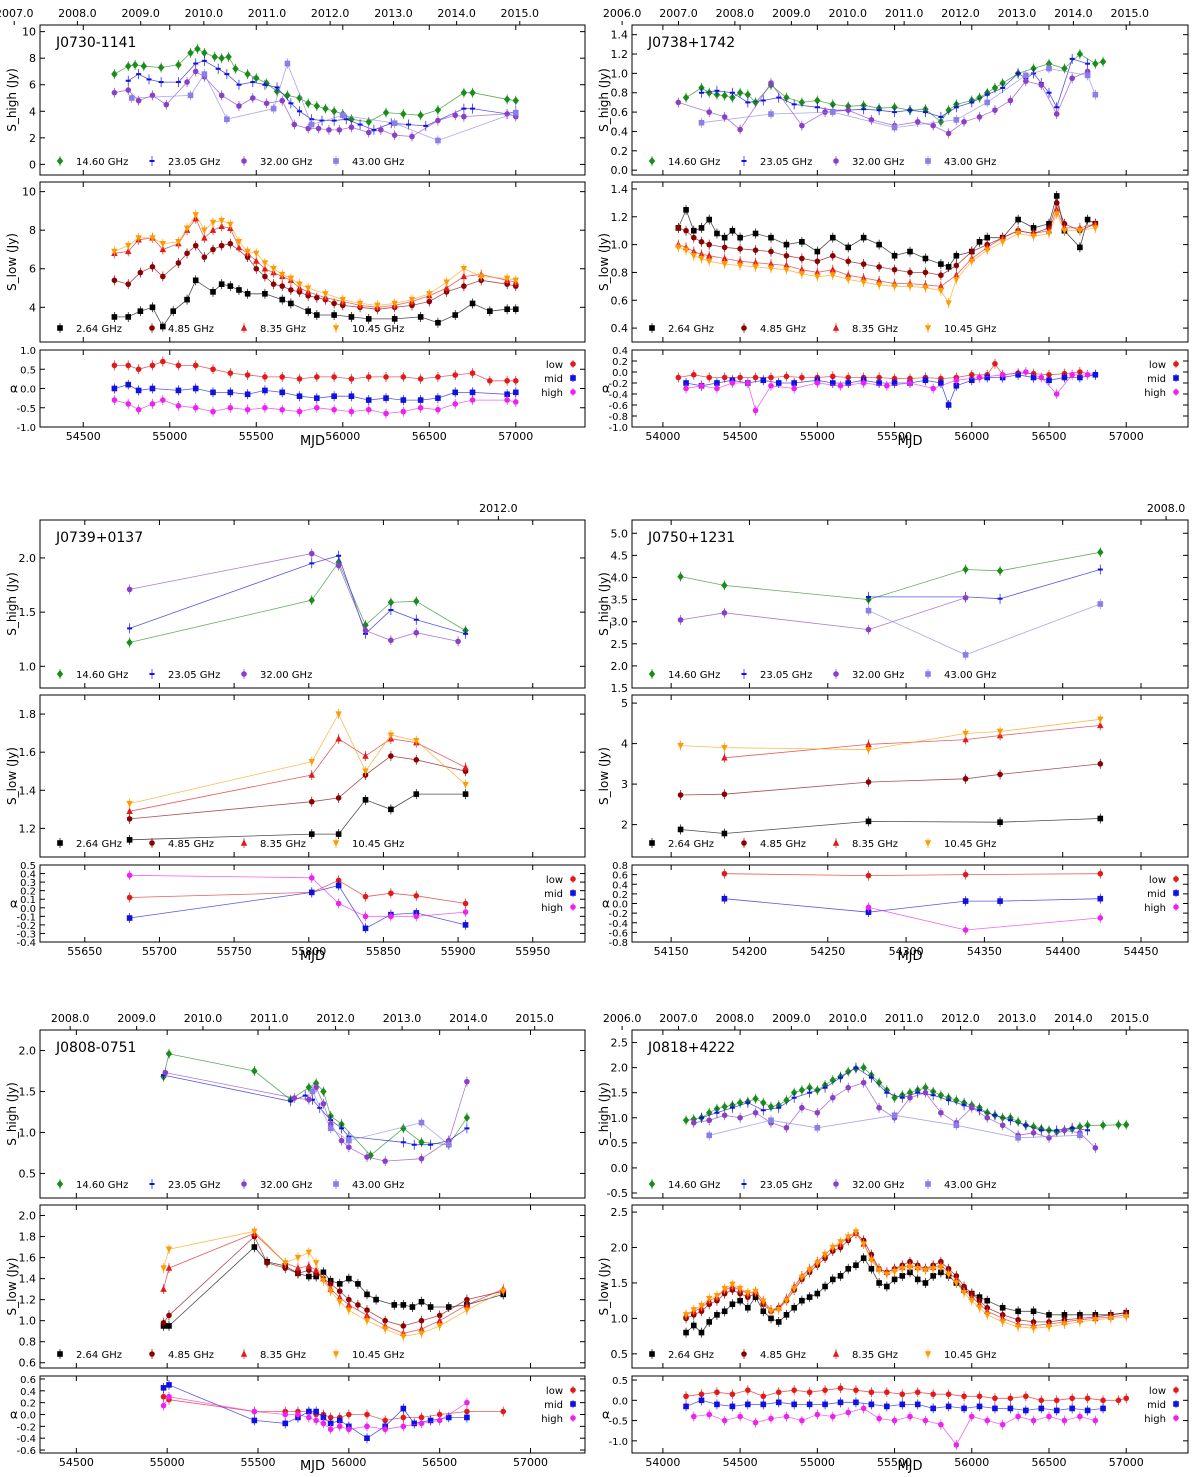 The height and width of the screenshot is (1477, 1200). What do you see at coordinates (740, 436) in the screenshot?
I see `x-tick-label: 54500` at bounding box center [740, 436].